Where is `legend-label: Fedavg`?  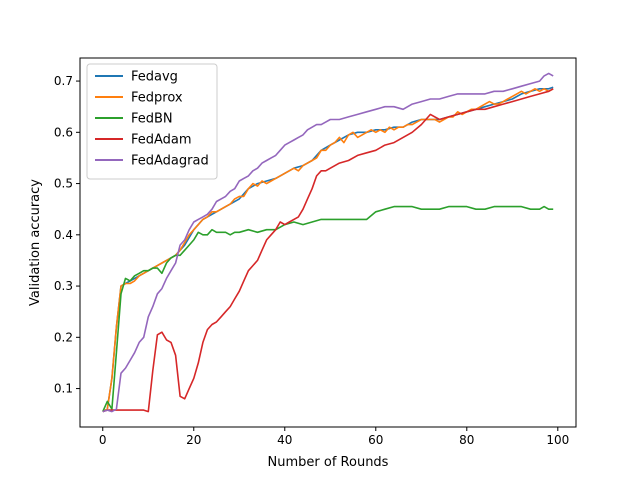
legend-label: Fedavg is located at coordinates (154, 77).